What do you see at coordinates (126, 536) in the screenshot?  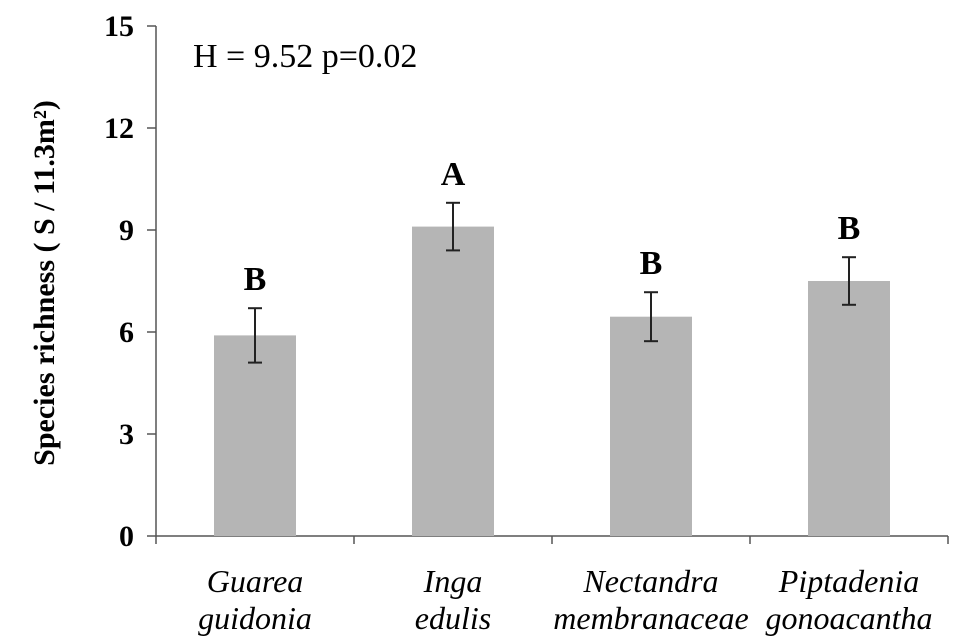 I see `y-tick-label: 0` at bounding box center [126, 536].